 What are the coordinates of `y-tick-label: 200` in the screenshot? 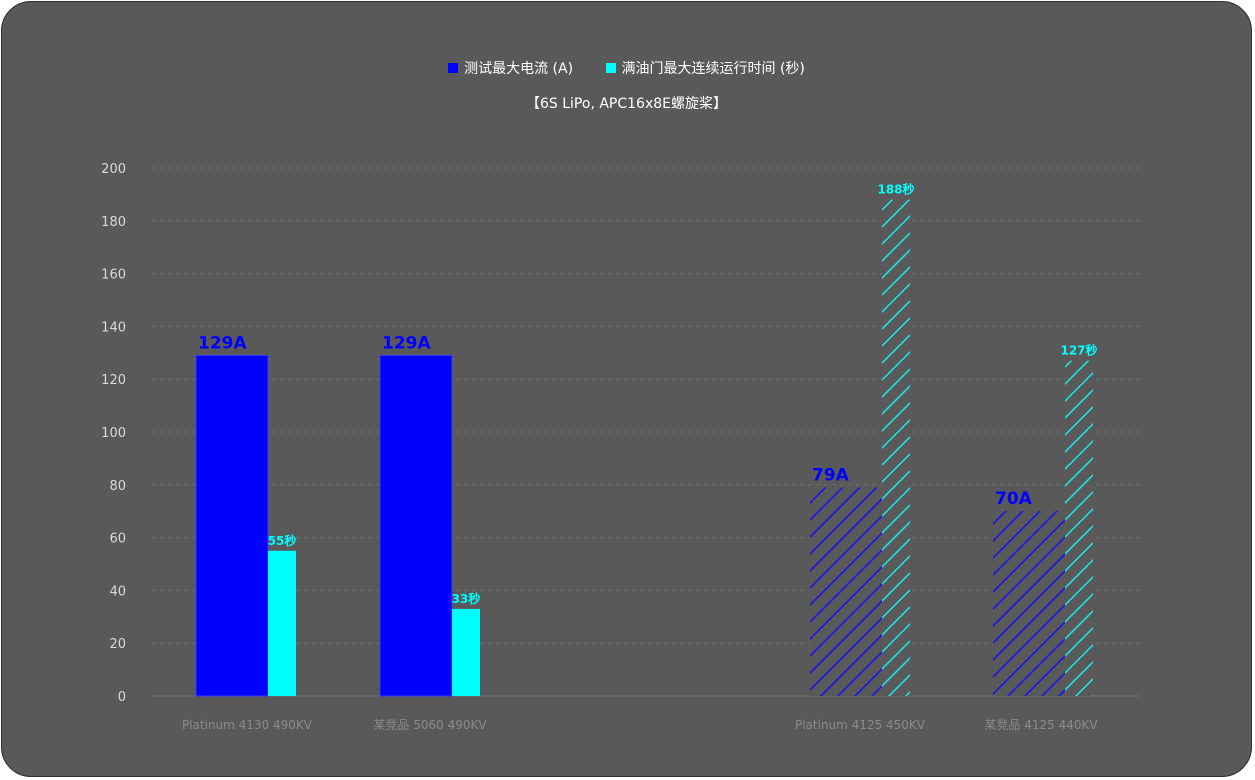 It's located at (113, 169).